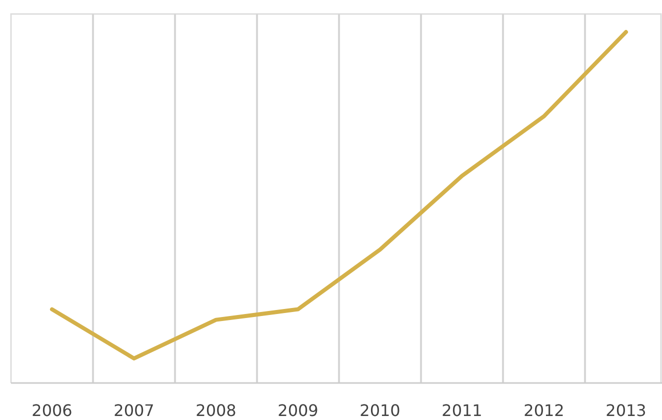  What do you see at coordinates (462, 410) in the screenshot?
I see `x-tick-label: 2011` at bounding box center [462, 410].